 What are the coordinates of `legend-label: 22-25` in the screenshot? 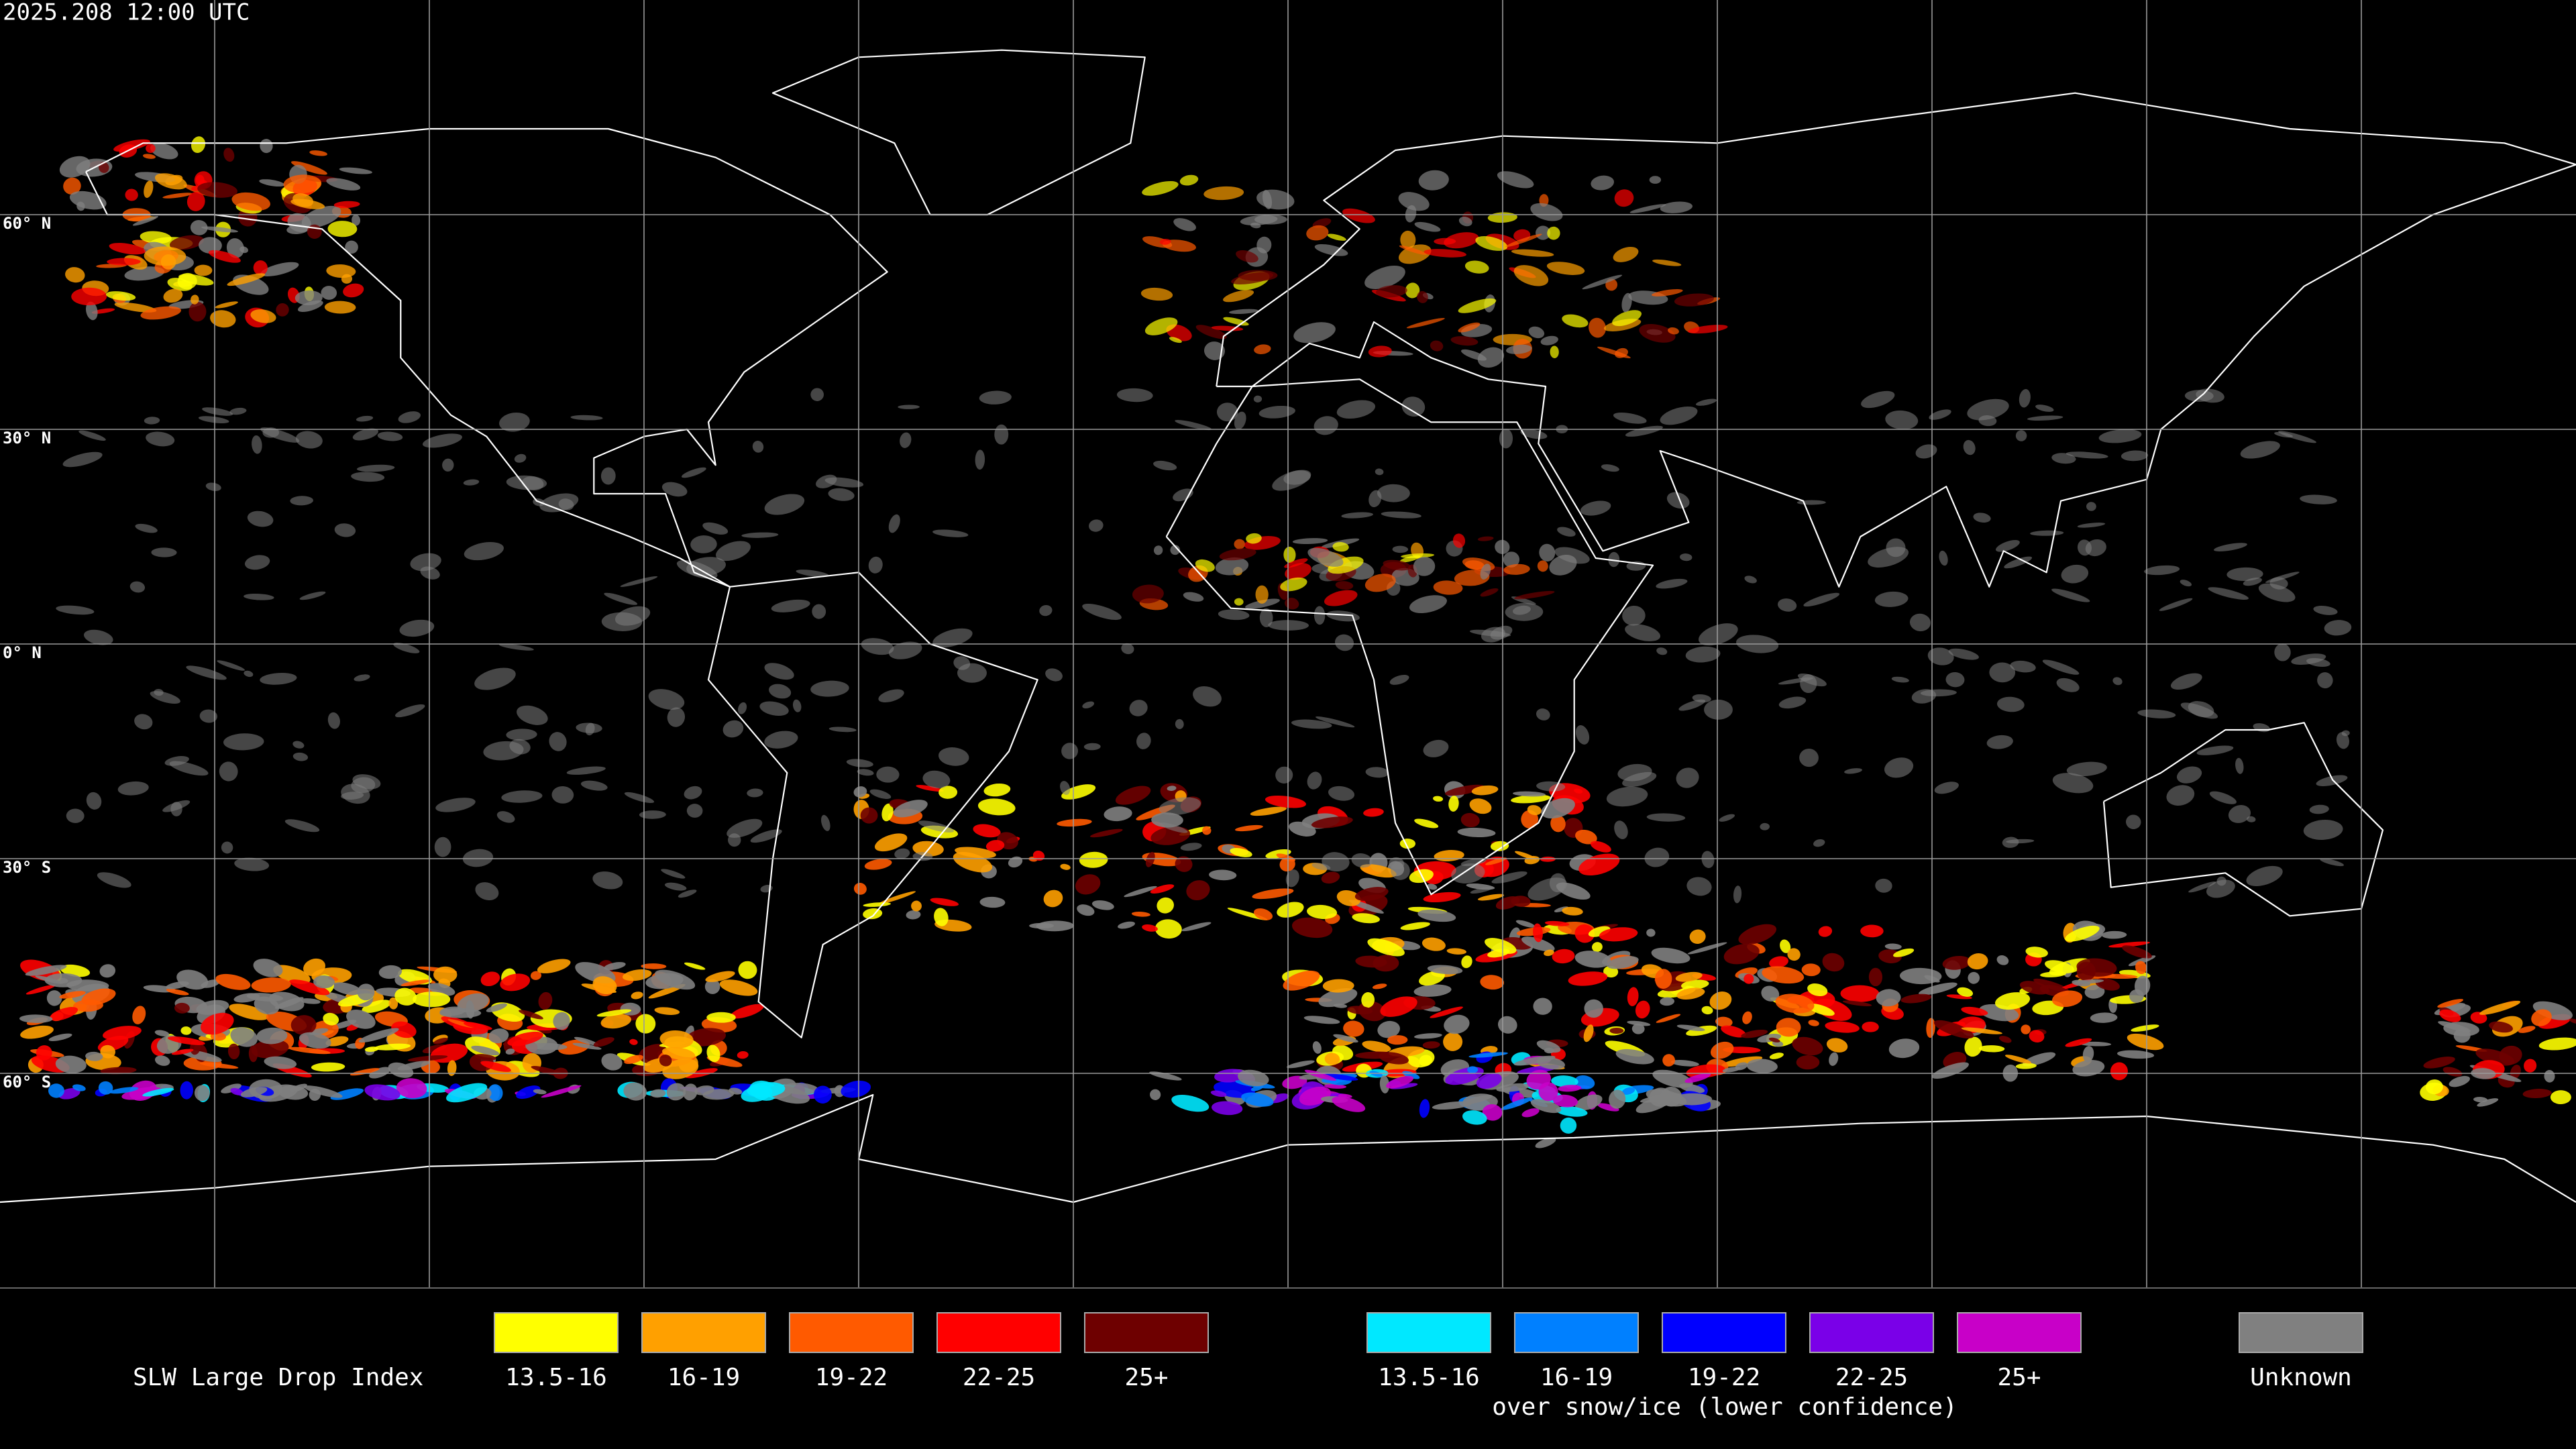 It's located at (1871, 1377).